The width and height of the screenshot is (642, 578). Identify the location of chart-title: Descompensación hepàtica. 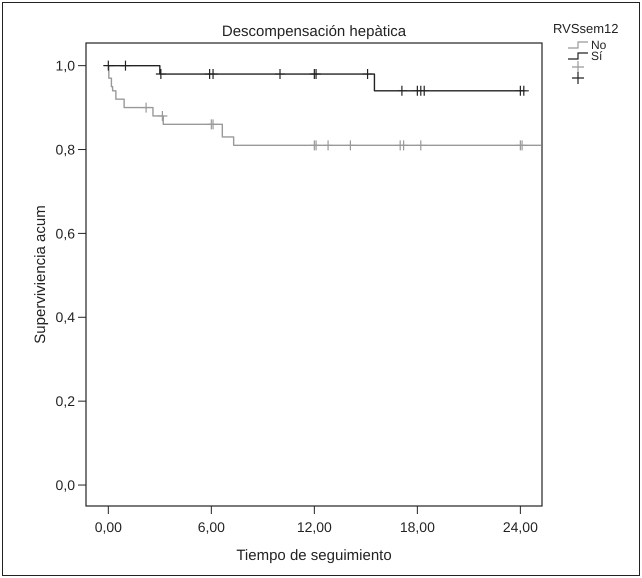
(314, 31).